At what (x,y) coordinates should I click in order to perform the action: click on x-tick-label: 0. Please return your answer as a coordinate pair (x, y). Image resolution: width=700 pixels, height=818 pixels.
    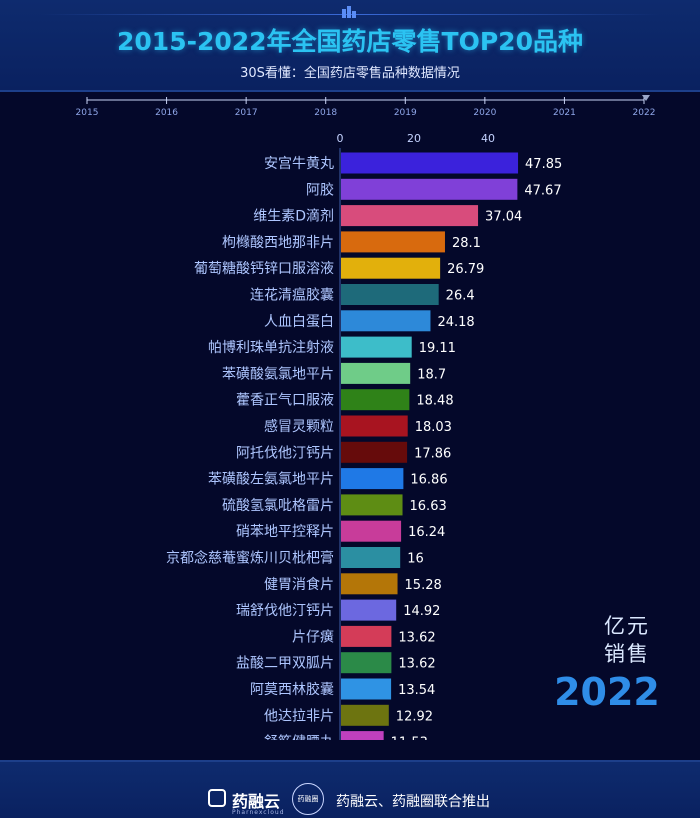
    Looking at the image, I should click on (340, 138).